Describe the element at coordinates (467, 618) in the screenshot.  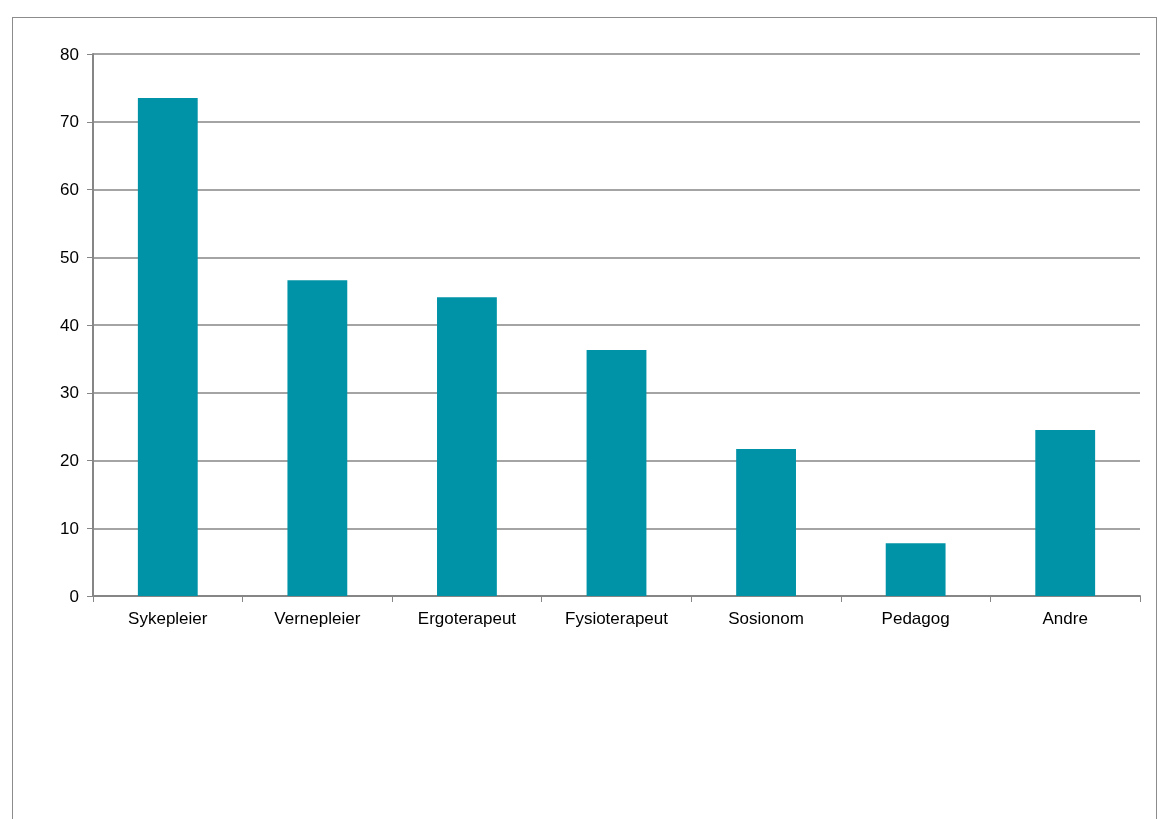
I see `x-tick-label: Ergoterapeut` at that location.